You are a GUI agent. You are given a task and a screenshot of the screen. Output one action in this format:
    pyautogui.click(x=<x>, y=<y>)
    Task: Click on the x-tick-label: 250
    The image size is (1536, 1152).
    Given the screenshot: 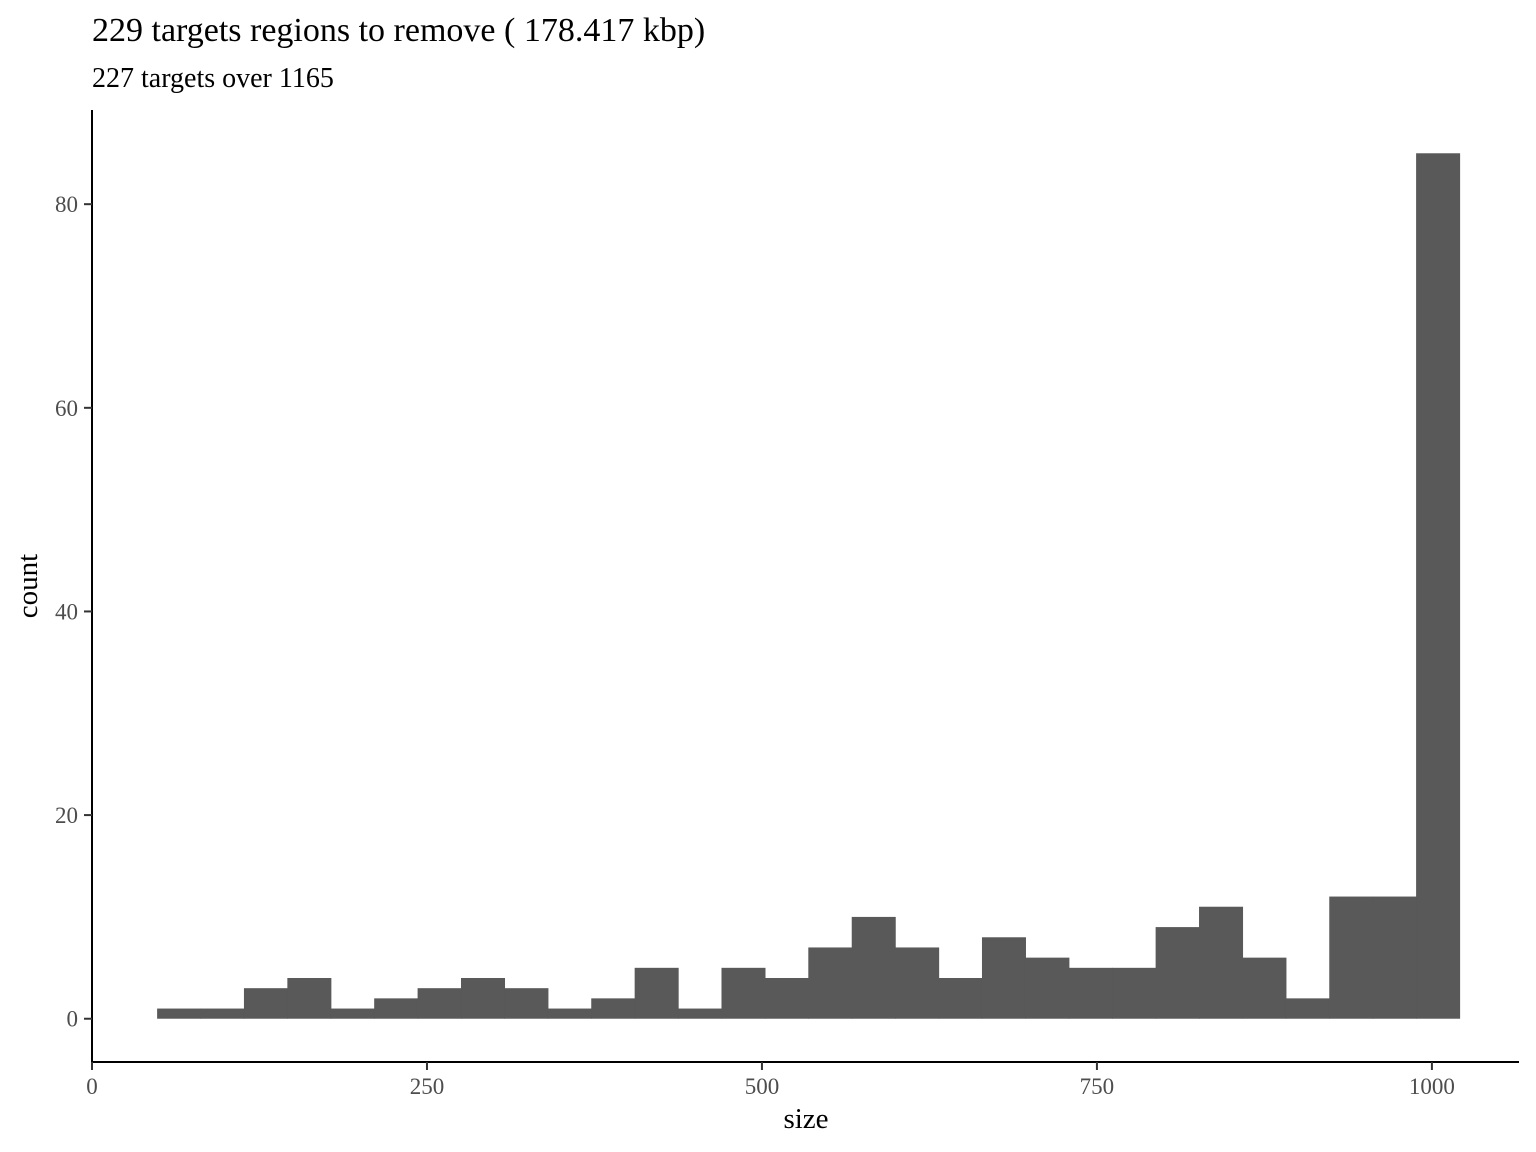 What is the action you would take?
    pyautogui.click(x=427, y=1086)
    